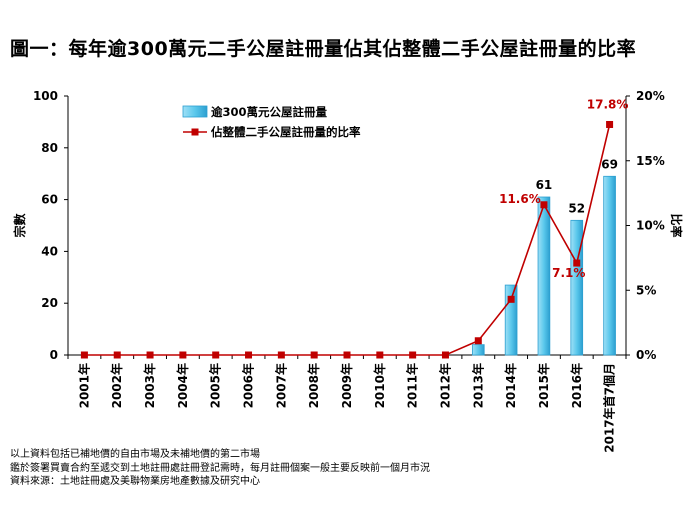 This screenshot has height=525, width=700. What do you see at coordinates (135, 481) in the screenshot?
I see `footnote-3: 資料來源：土地註冊處及美聯物業房地產數據及研究中心` at bounding box center [135, 481].